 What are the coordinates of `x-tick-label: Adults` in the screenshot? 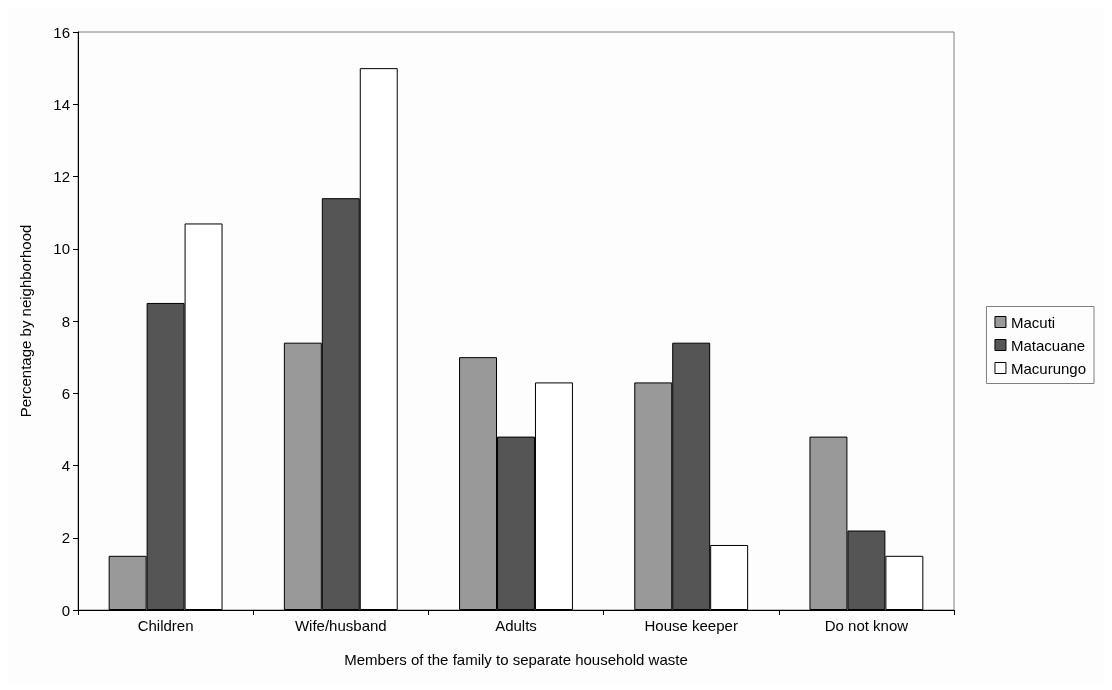 It's located at (516, 625).